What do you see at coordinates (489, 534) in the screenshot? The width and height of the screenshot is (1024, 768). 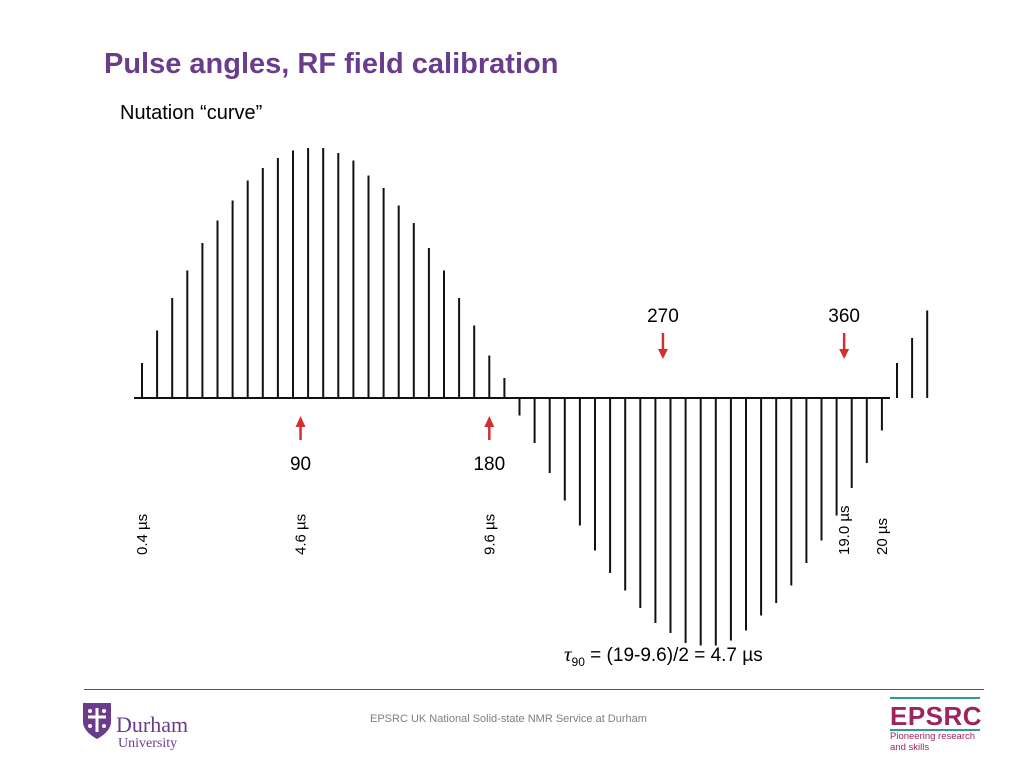 I see `x-tick-label: 9.6 µs` at bounding box center [489, 534].